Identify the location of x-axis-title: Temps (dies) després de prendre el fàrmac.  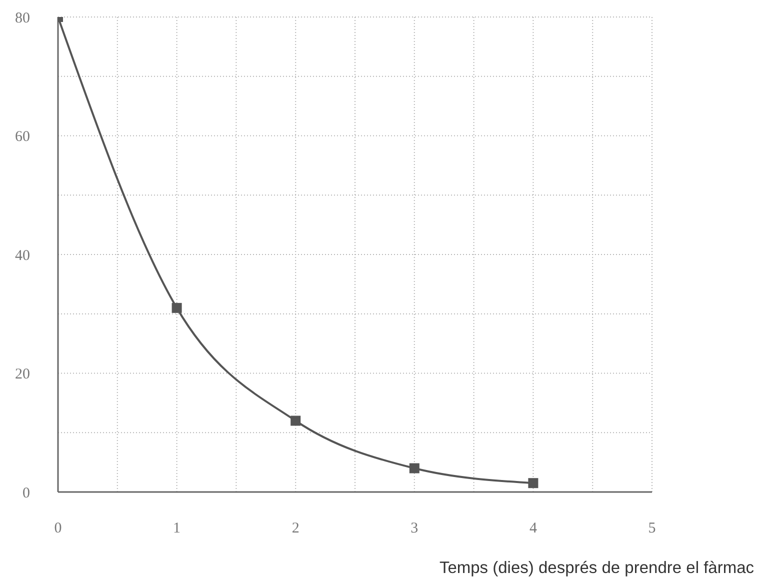
(596, 568).